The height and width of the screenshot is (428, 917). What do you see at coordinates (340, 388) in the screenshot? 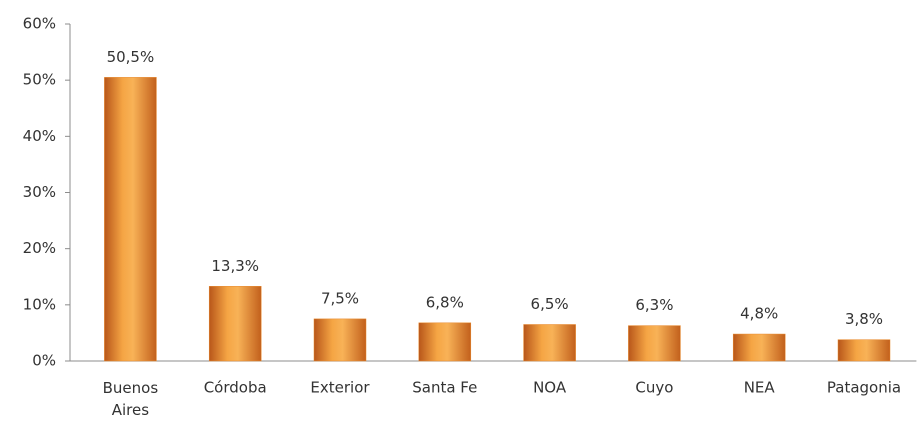
I see `x-tick-label: Exterior` at bounding box center [340, 388].